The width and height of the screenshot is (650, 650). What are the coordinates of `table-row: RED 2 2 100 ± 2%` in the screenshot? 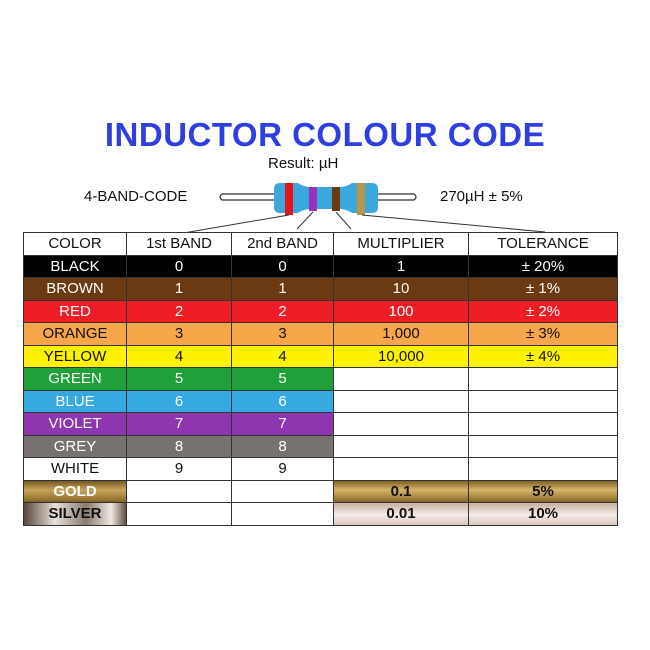 It's located at (320, 311).